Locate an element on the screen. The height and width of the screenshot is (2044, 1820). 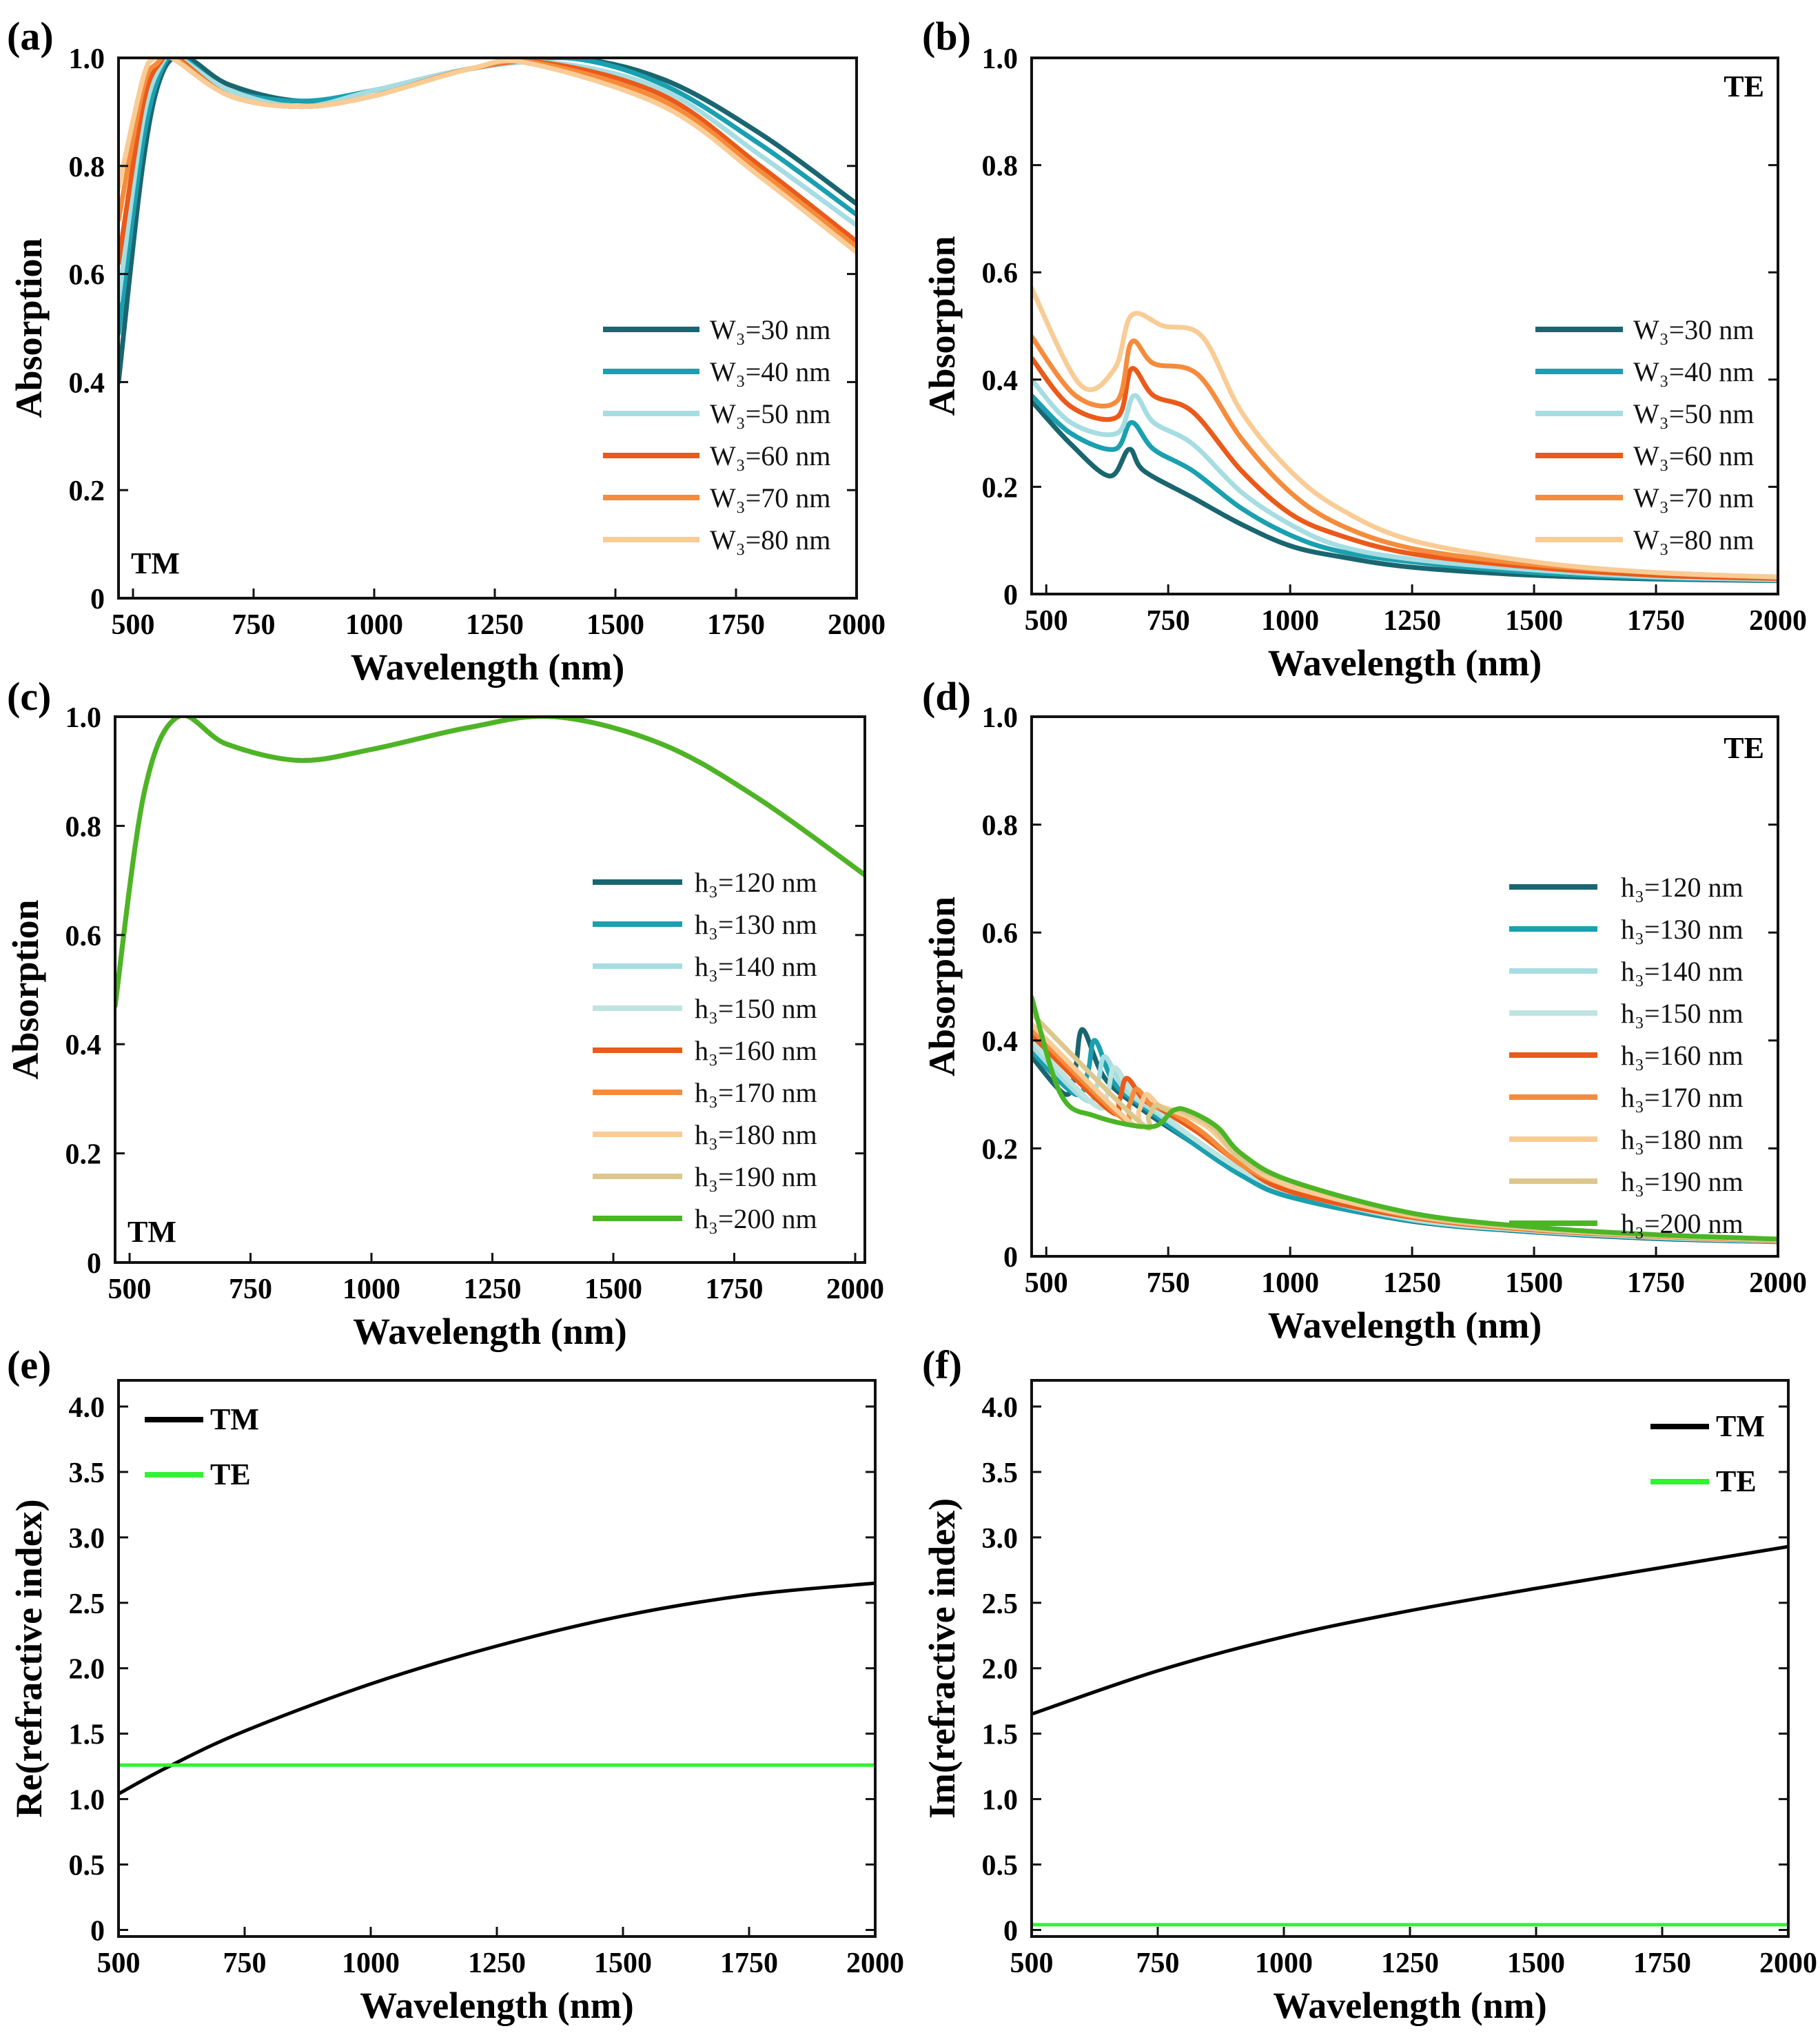
panel-label: (b) is located at coordinates (947, 36).